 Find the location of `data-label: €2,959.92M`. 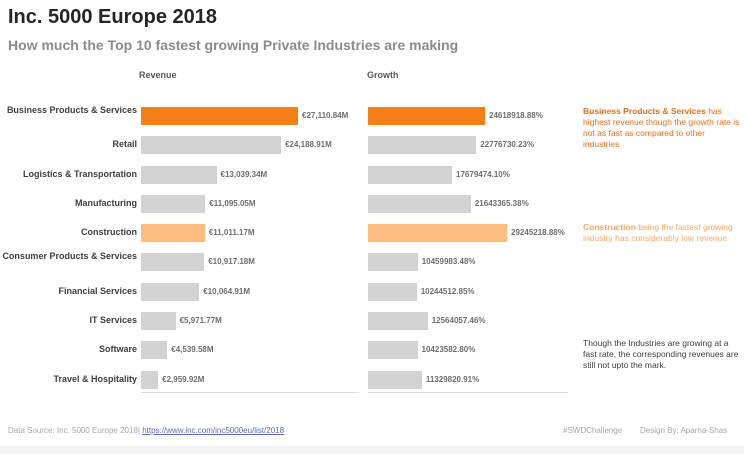

data-label: €2,959.92M is located at coordinates (183, 379).